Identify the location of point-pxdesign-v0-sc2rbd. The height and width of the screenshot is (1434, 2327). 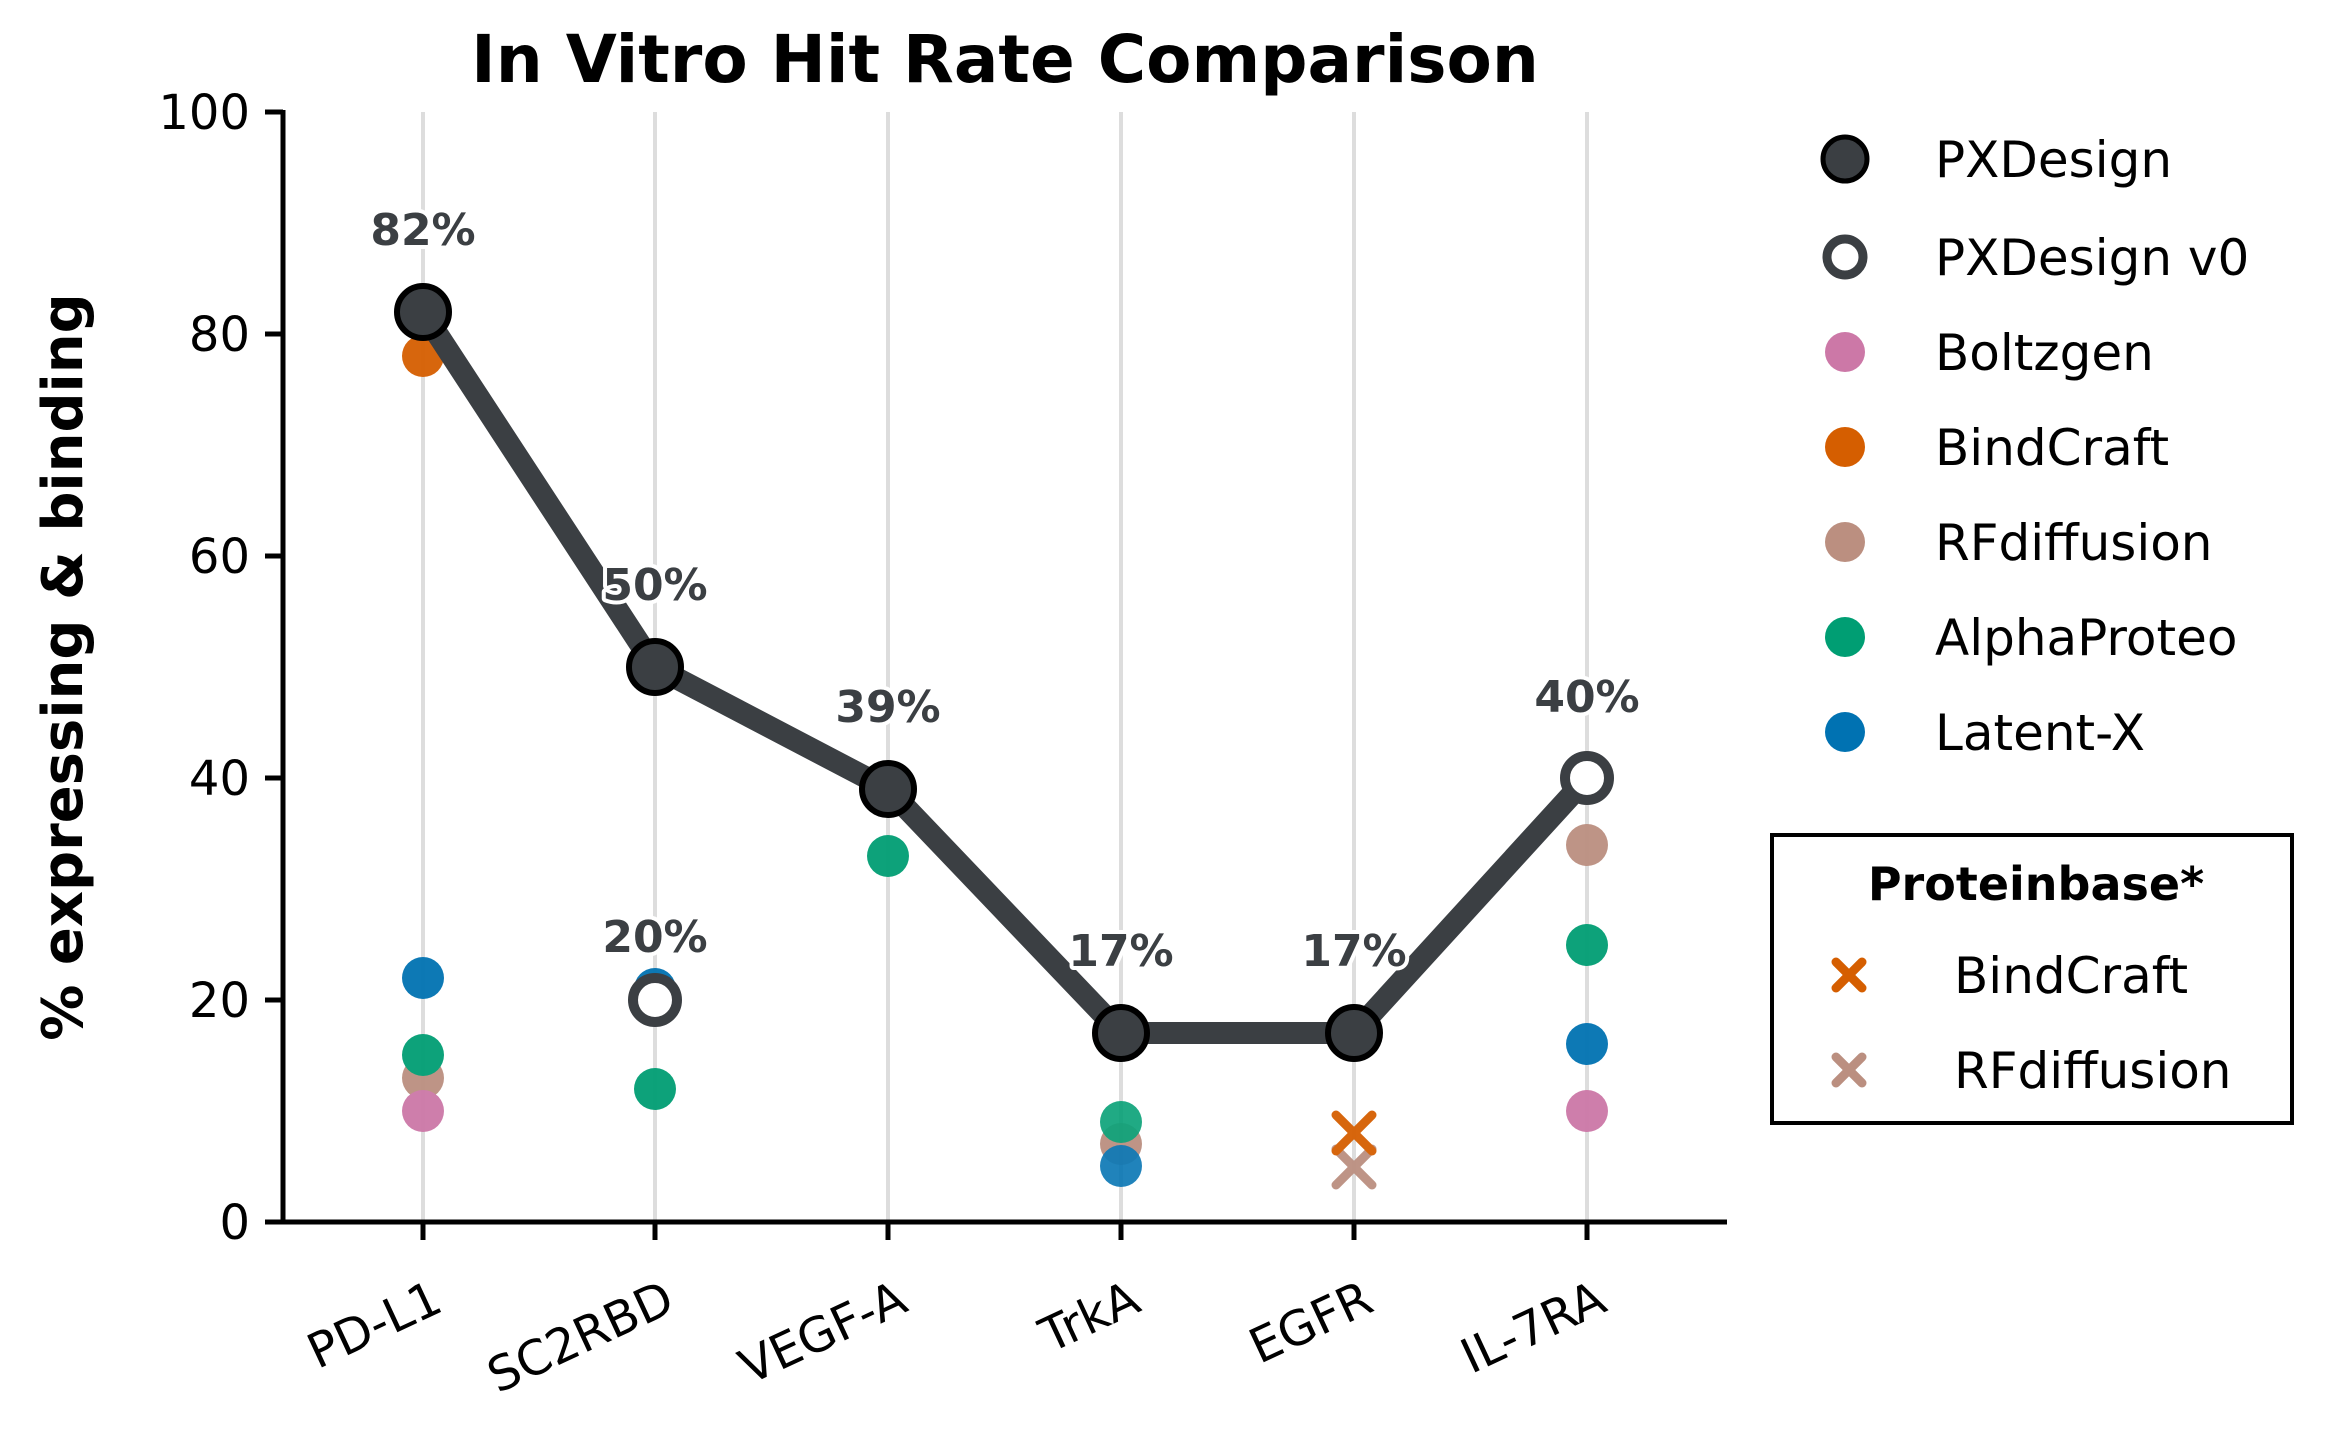
(655, 1000).